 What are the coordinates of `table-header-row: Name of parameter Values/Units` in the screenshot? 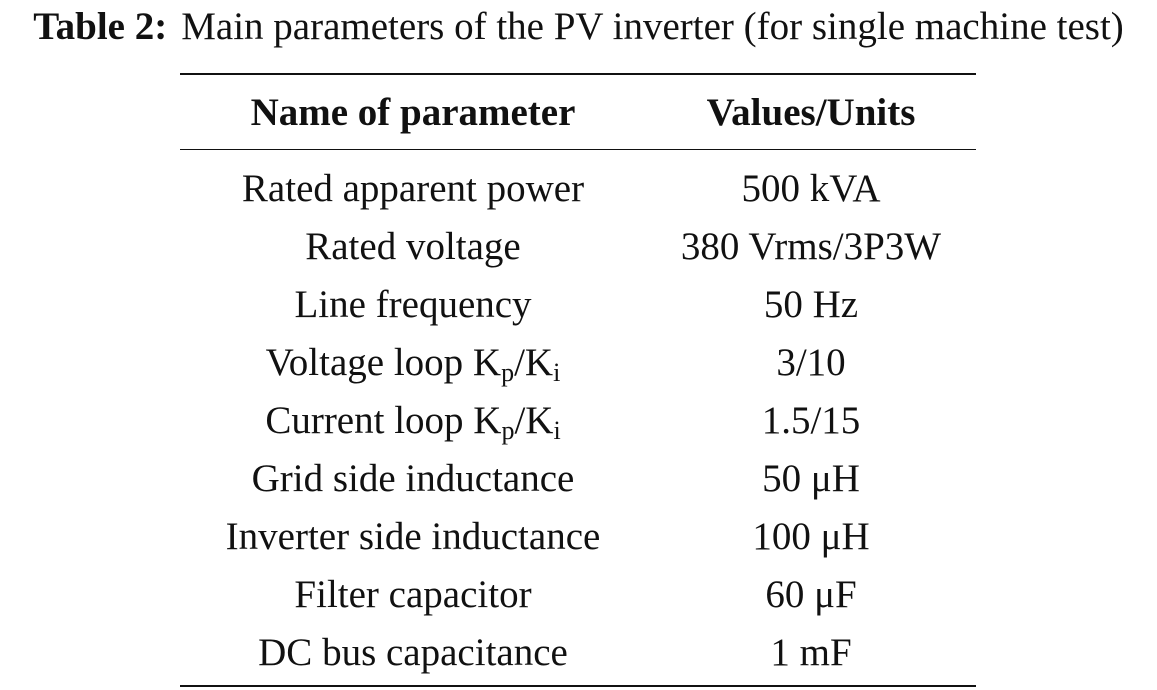 It's located at (578, 112).